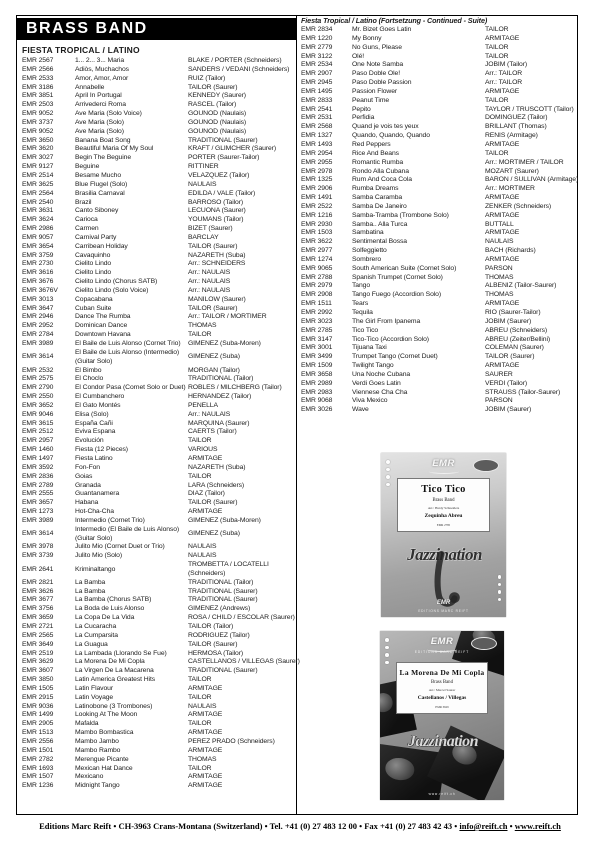  I want to click on table-row: EMR 9068 Viva Mexico PARSON, so click(439, 401).